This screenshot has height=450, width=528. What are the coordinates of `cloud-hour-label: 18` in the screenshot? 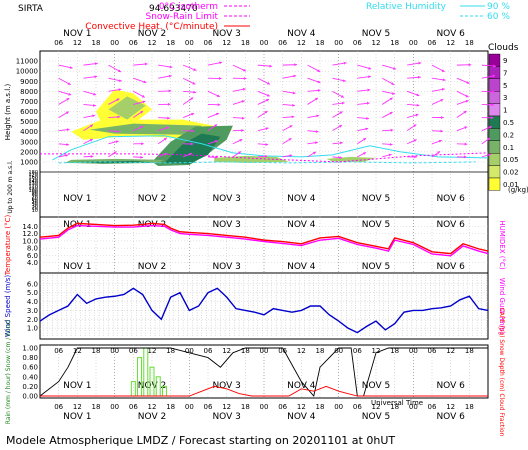 It's located at (469, 43).